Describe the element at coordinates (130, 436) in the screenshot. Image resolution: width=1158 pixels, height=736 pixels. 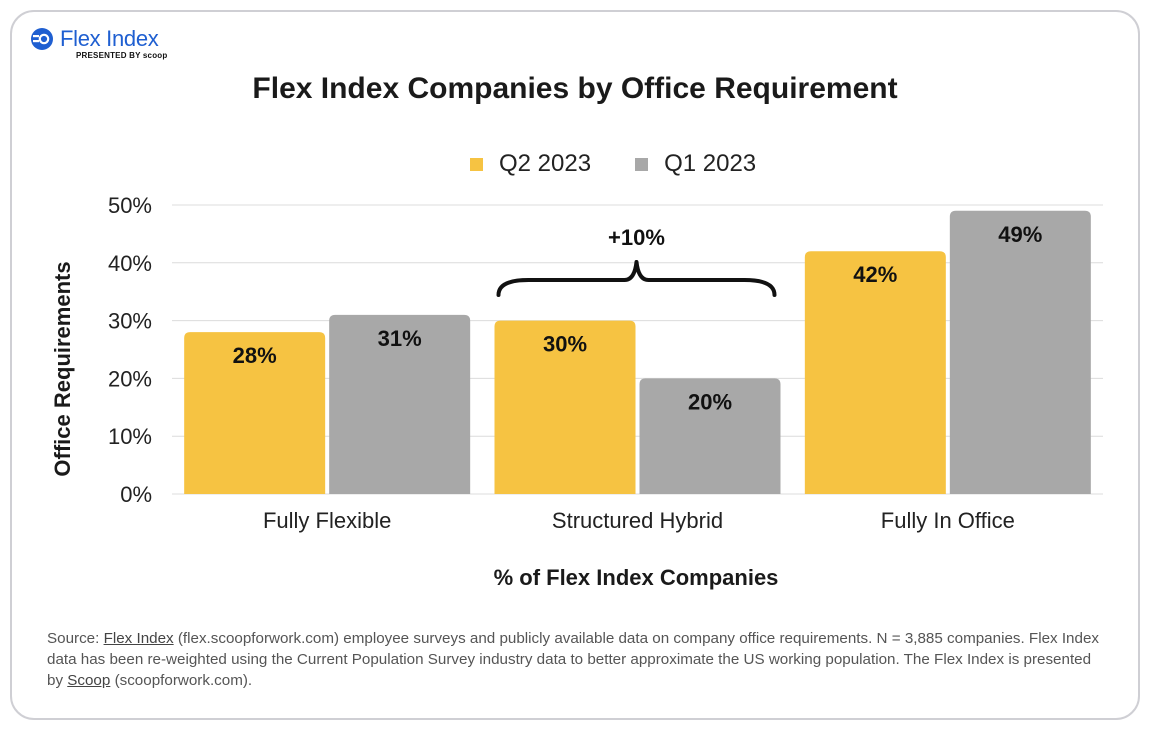
I see `y-tick-label: 10%` at that location.